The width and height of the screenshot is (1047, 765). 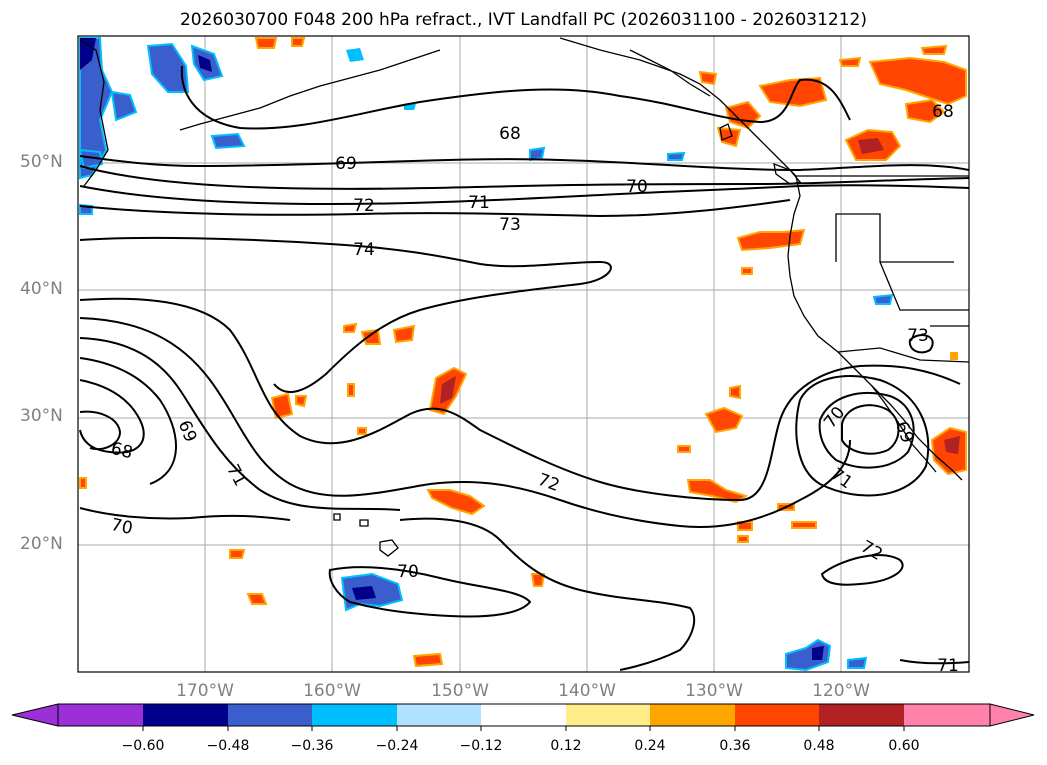 What do you see at coordinates (41, 544) in the screenshot?
I see `lat-label: 20°N` at bounding box center [41, 544].